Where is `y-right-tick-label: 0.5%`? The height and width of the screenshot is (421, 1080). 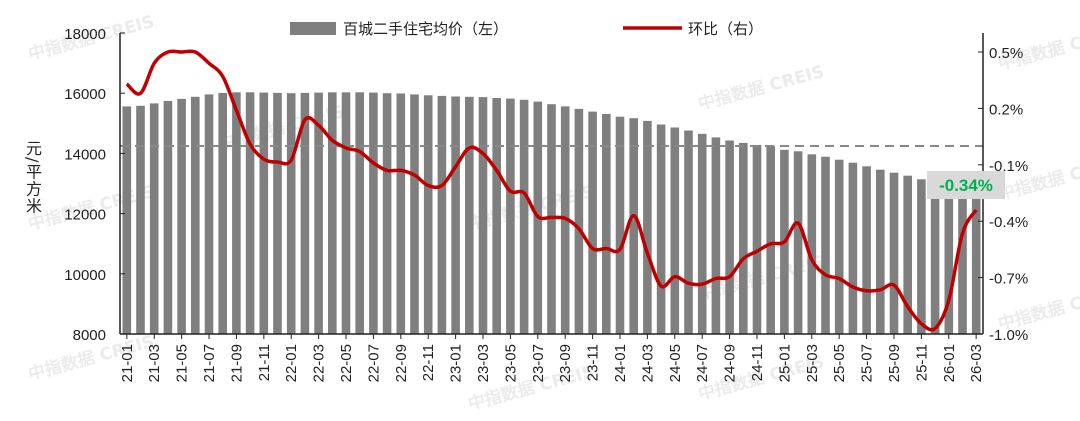
y-right-tick-label: 0.5% is located at coordinates (1006, 53).